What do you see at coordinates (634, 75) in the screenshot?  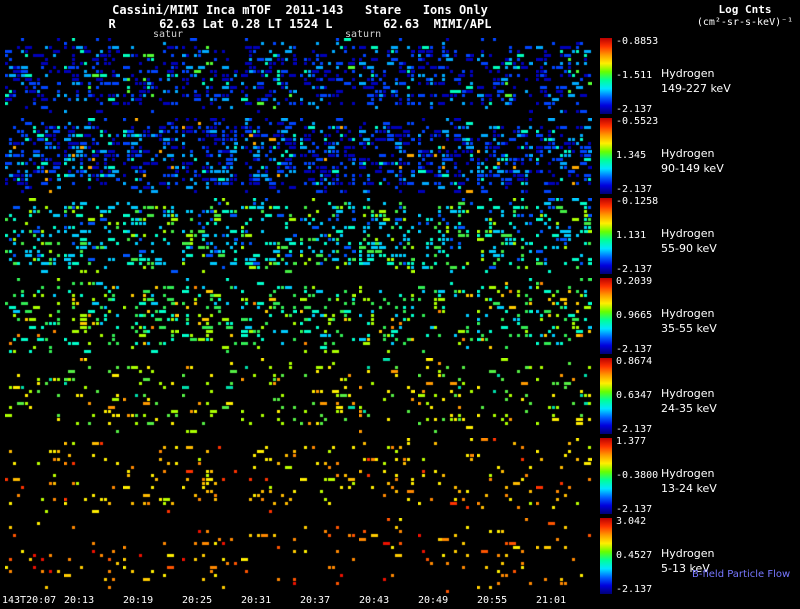 I see `colorbar-value: -1.511` at bounding box center [634, 75].